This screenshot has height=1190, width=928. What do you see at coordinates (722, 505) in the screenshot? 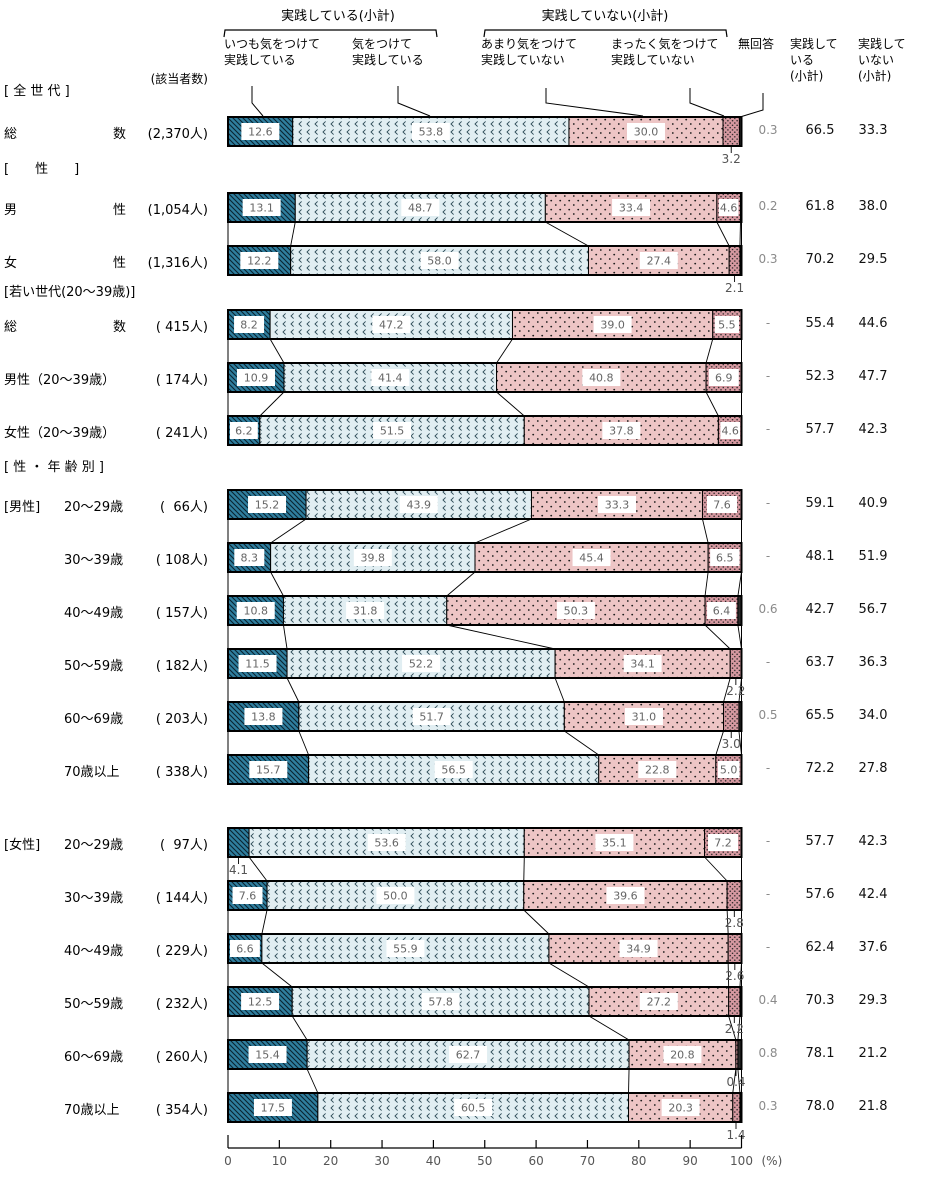
I see `svg-text: 7.6` at bounding box center [722, 505].